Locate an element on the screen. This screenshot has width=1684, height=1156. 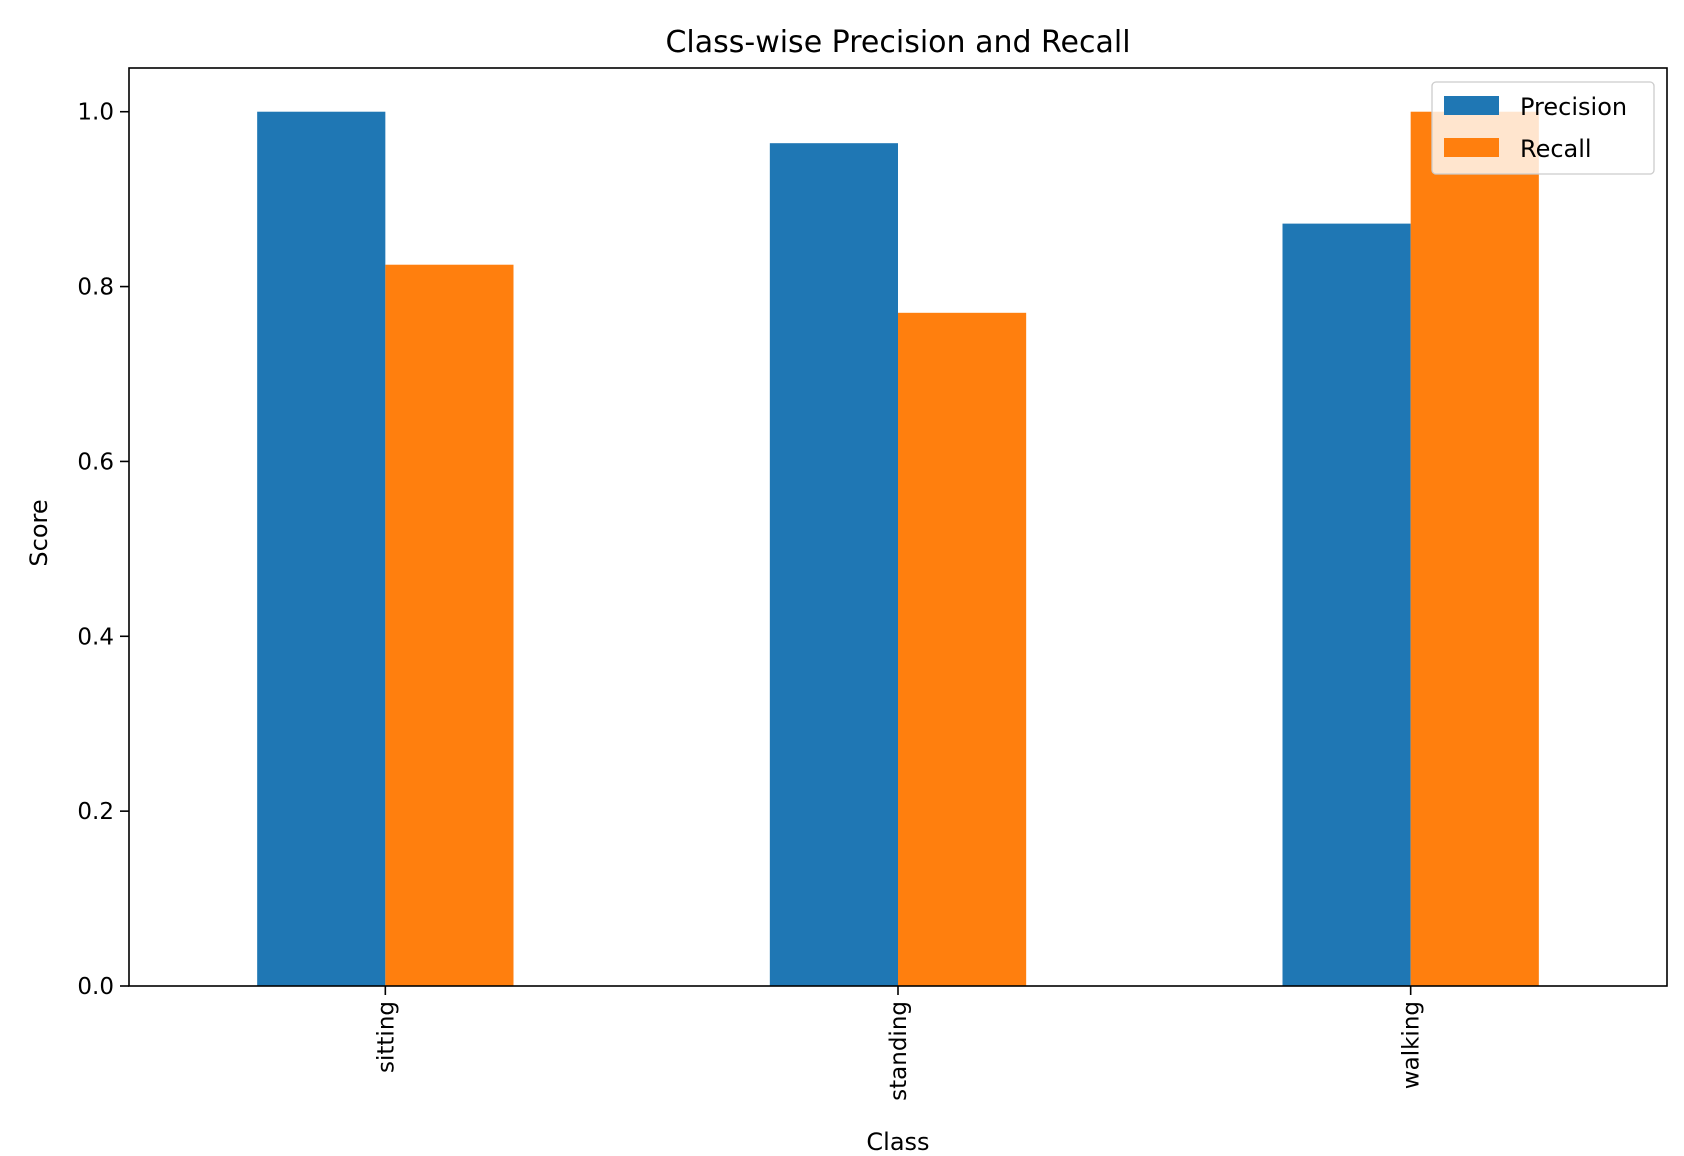
y-axis: 0.0 0.2 0.4 0.6 0.8 1.0 is located at coordinates (103, 550).